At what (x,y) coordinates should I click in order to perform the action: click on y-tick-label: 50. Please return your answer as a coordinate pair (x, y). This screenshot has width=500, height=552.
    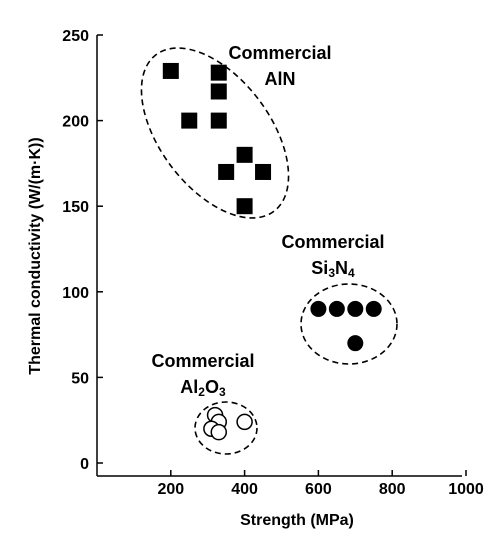
    Looking at the image, I should click on (80, 378).